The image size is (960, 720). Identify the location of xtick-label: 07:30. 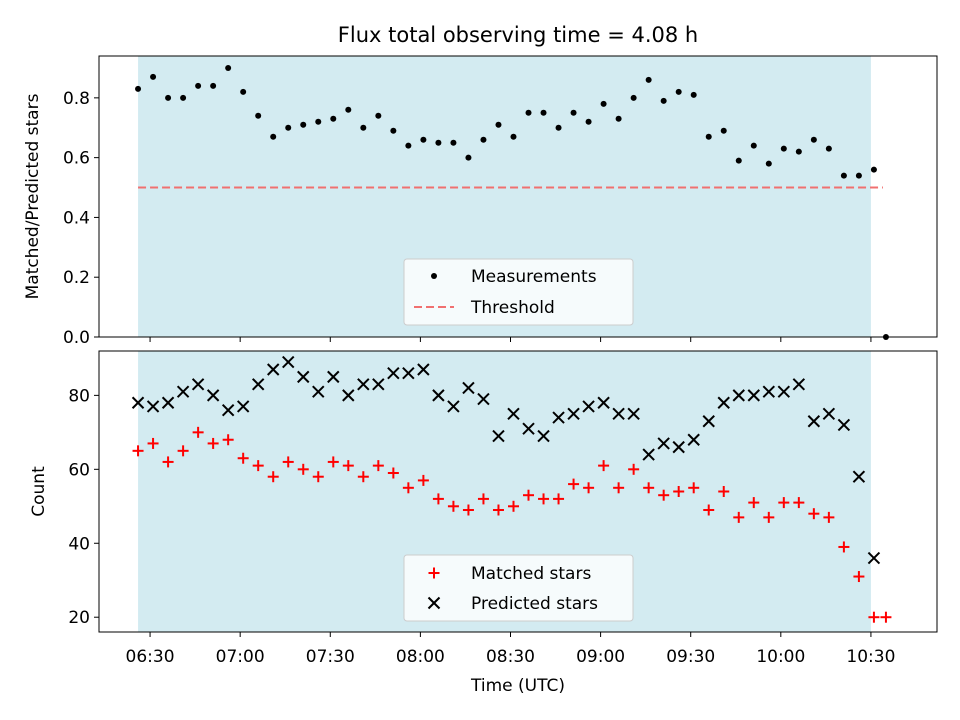
(330, 657).